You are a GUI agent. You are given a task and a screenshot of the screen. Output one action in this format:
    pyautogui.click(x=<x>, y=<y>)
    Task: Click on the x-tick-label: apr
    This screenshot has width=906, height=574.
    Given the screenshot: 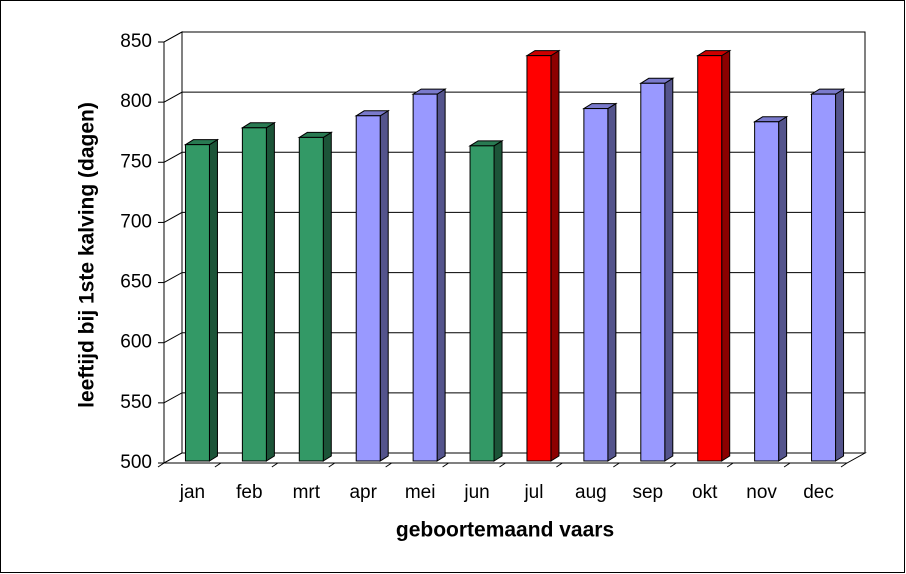 What is the action you would take?
    pyautogui.click(x=363, y=492)
    